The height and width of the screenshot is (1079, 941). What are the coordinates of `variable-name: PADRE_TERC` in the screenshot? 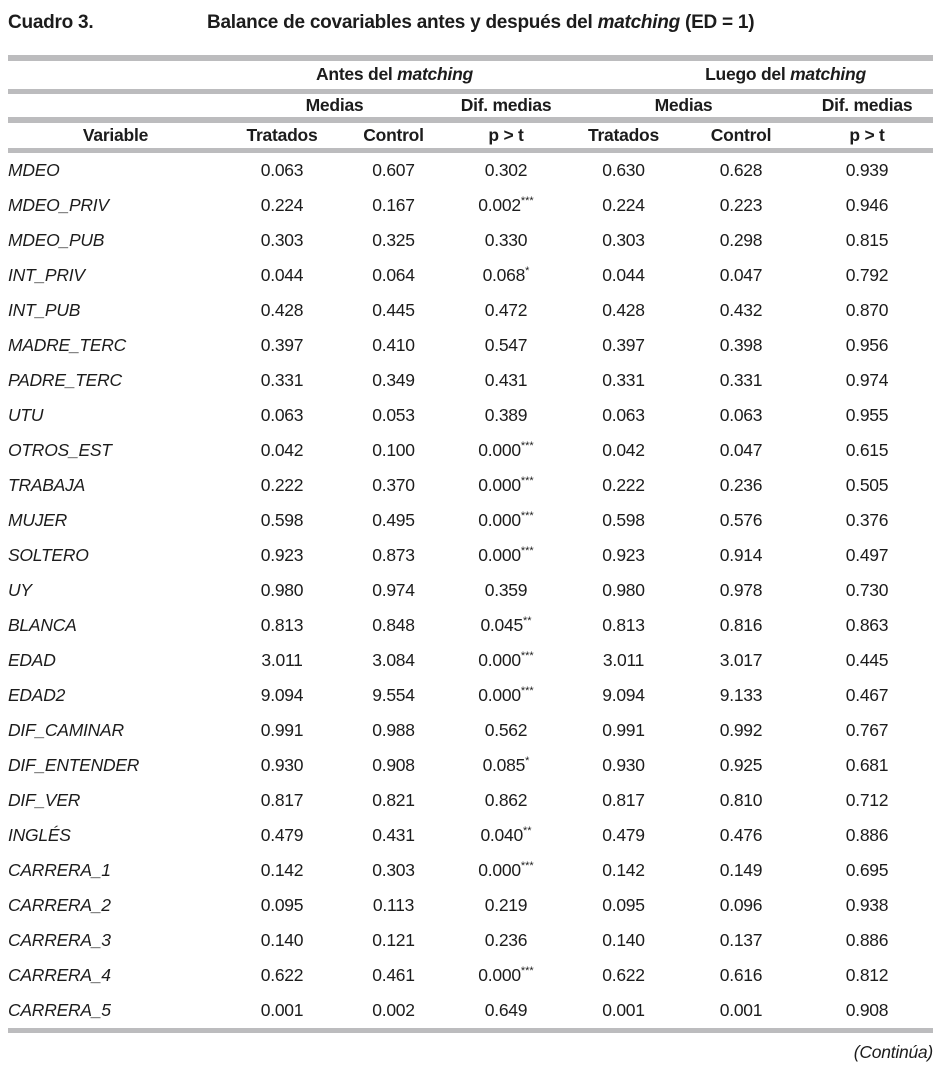 It's located at (65, 379).